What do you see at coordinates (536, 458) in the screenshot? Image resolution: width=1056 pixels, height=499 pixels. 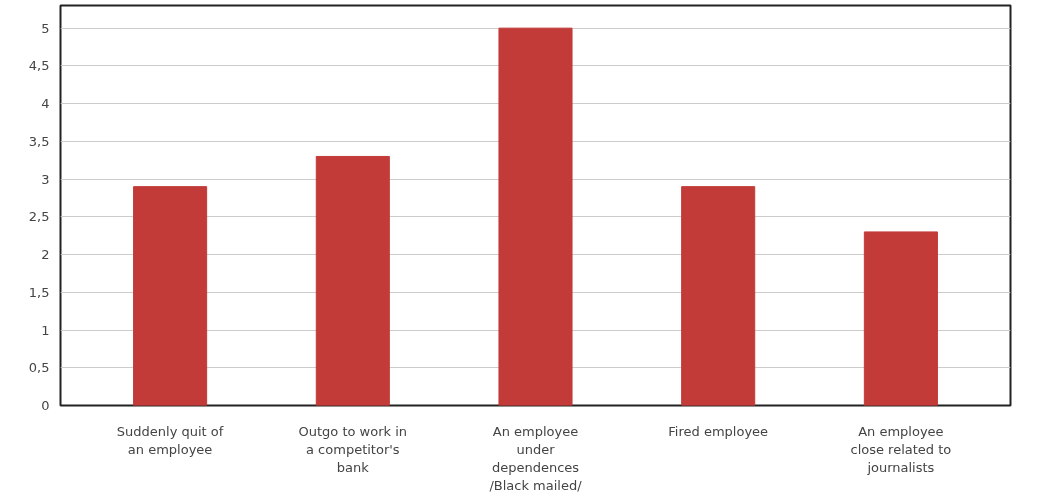 I see `x-tick-label: An employee under dependences /Black mailed/` at bounding box center [536, 458].